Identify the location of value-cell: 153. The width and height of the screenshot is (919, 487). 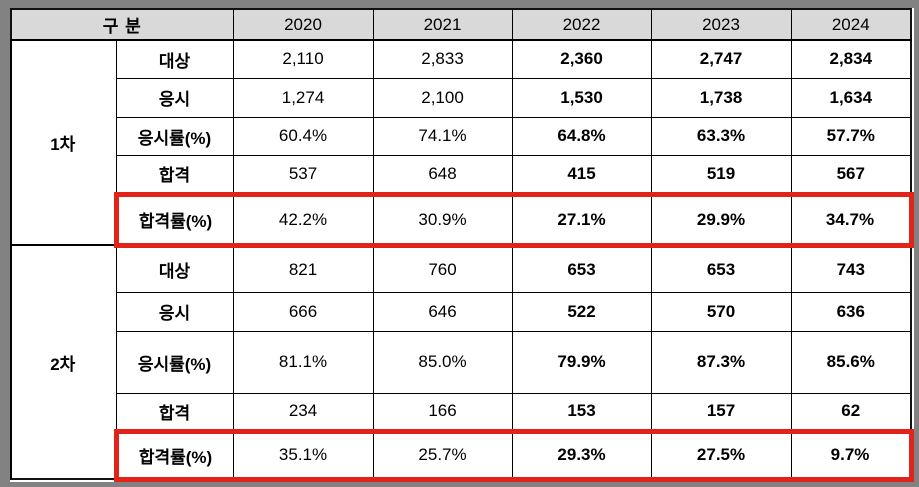
(581, 412).